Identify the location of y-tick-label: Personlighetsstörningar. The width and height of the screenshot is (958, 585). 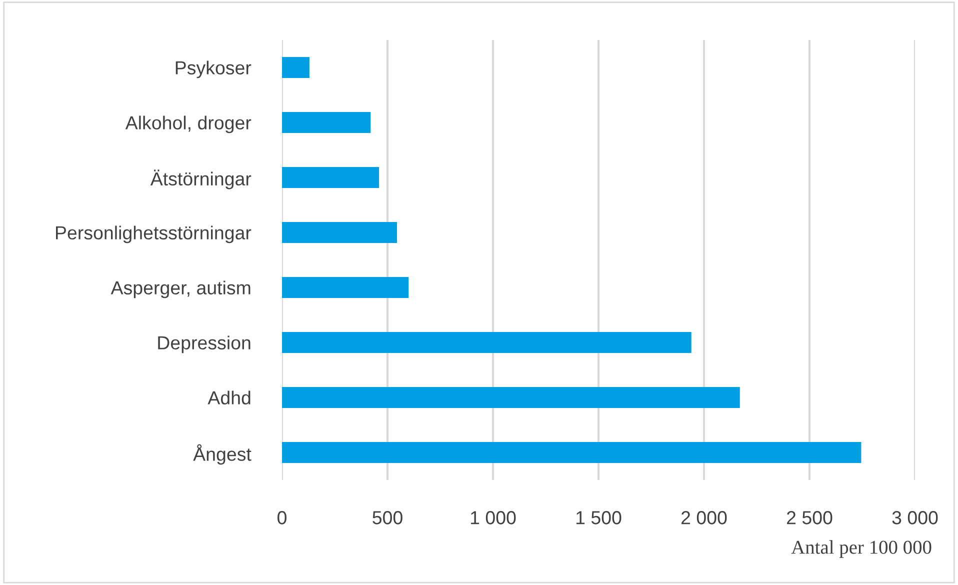
(154, 235).